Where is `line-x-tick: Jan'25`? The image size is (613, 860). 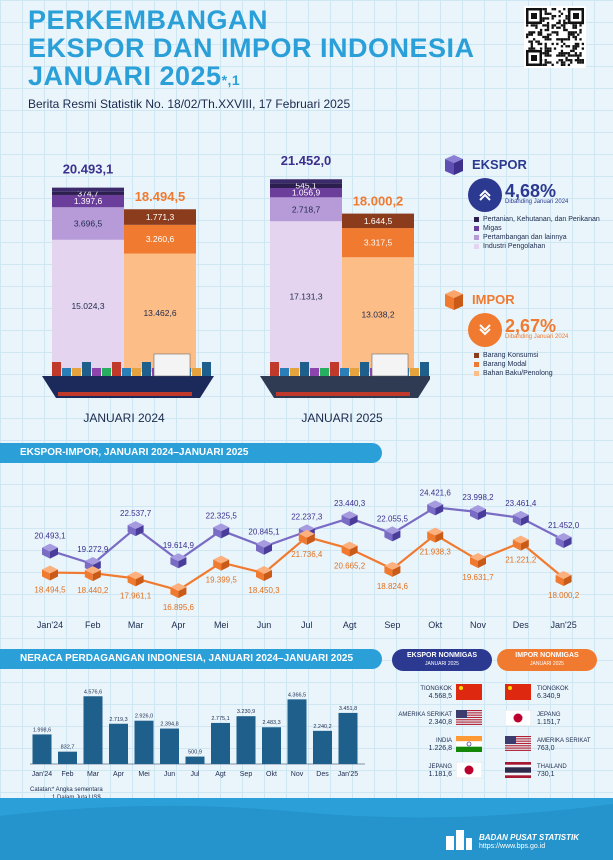 line-x-tick: Jan'25 is located at coordinates (563, 625).